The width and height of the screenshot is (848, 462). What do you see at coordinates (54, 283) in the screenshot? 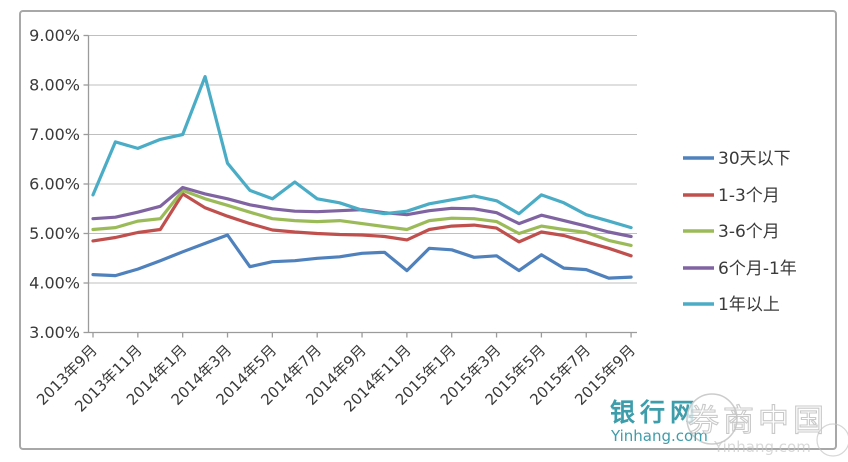
I see `y-axis-label: 4.00%` at bounding box center [54, 283].